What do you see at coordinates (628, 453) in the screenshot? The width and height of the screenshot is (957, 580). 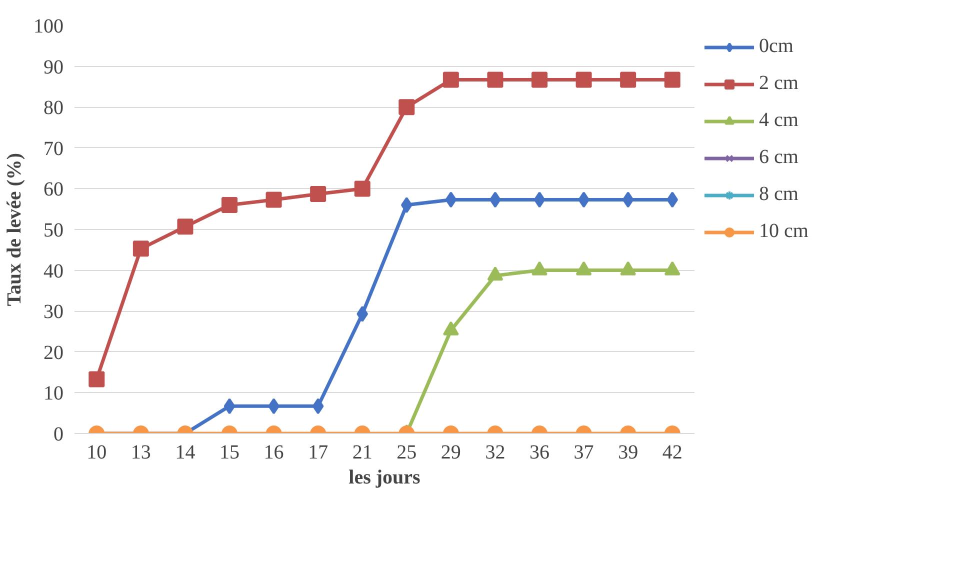 I see `x-tick-label: 39` at bounding box center [628, 453].